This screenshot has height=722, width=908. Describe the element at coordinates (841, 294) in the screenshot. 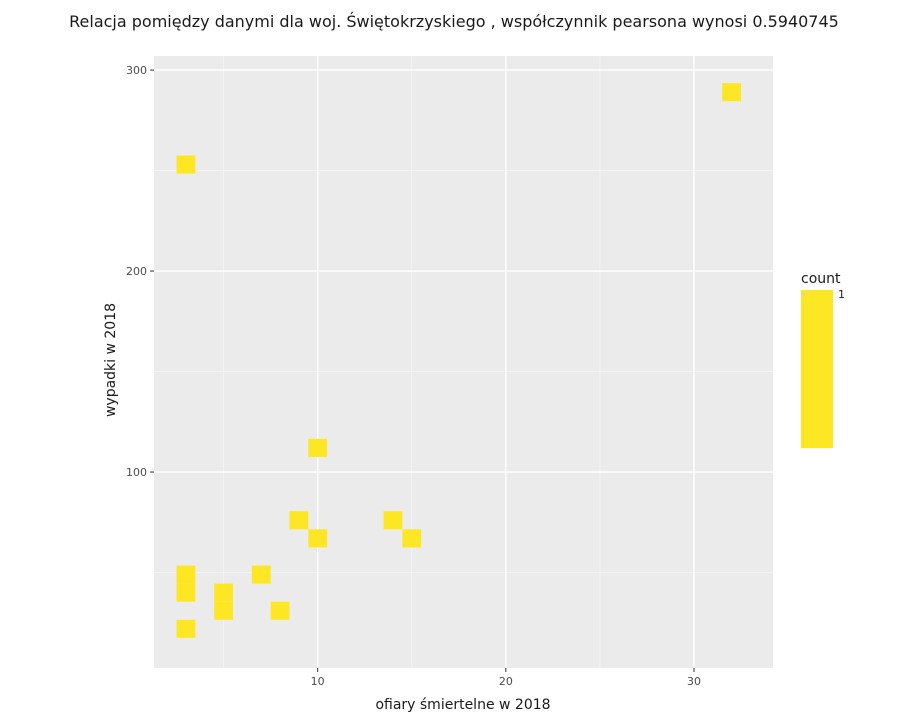

I see `legend-label-1: 1` at that location.